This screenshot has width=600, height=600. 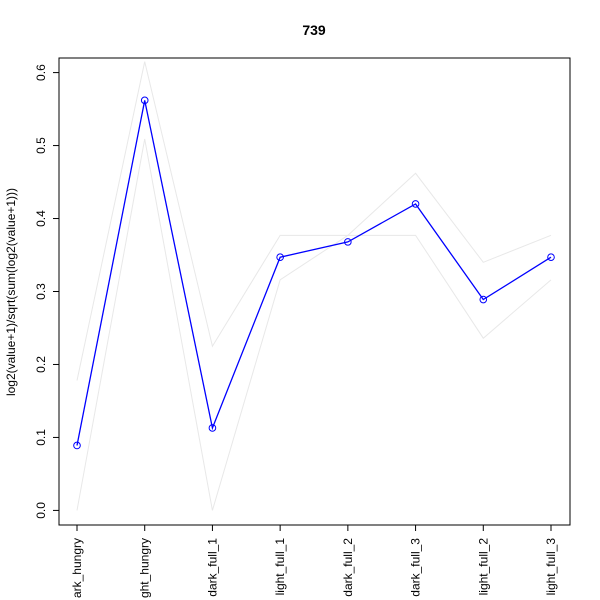 What do you see at coordinates (41, 291) in the screenshot?
I see `y-tick-label: 0.3` at bounding box center [41, 291].